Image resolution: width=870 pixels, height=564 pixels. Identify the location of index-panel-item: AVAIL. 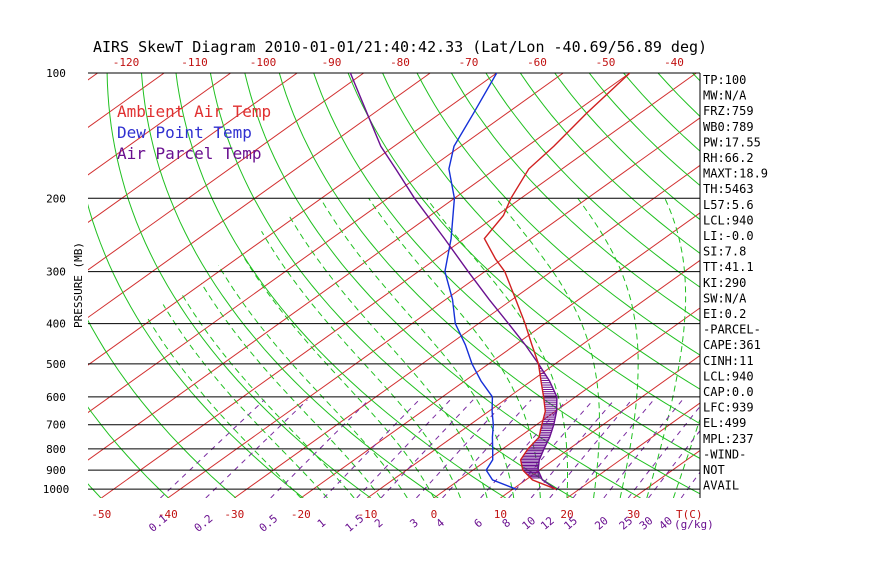
(721, 486).